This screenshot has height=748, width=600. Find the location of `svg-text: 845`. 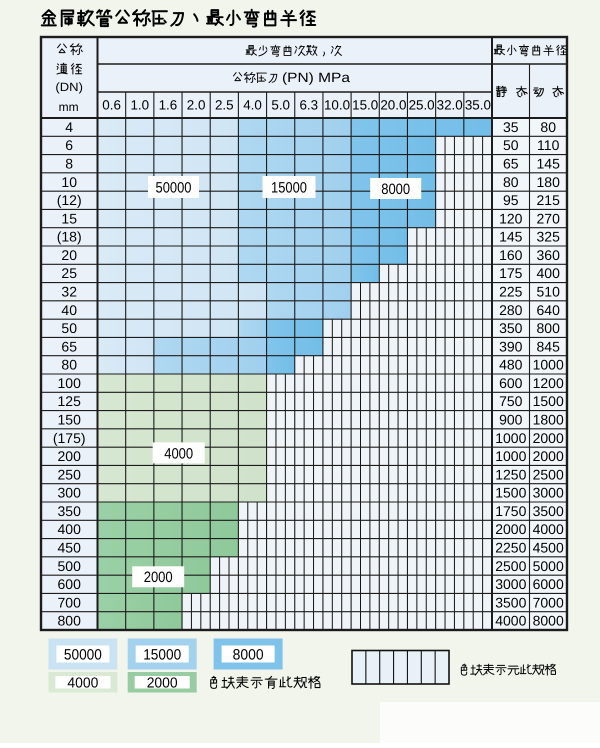

svg-text: 845 is located at coordinates (549, 346).